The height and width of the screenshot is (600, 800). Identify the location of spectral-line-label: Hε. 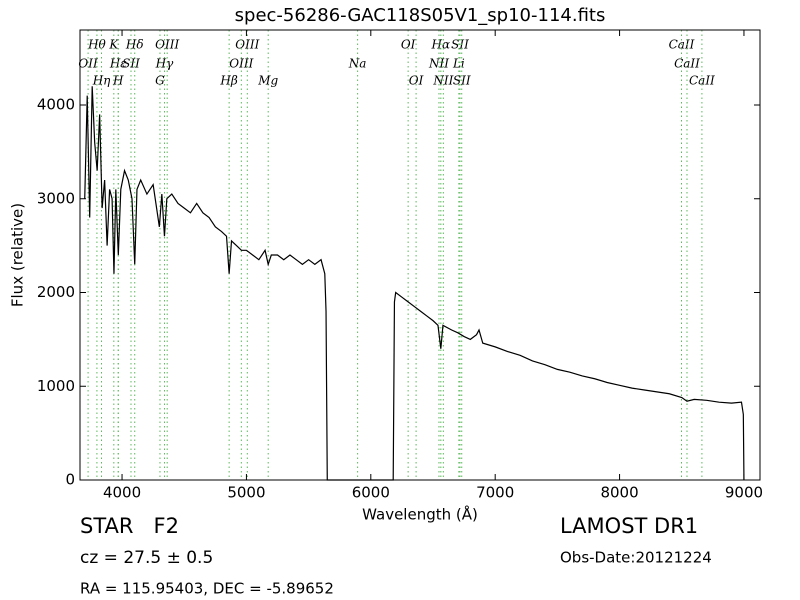
(118, 64).